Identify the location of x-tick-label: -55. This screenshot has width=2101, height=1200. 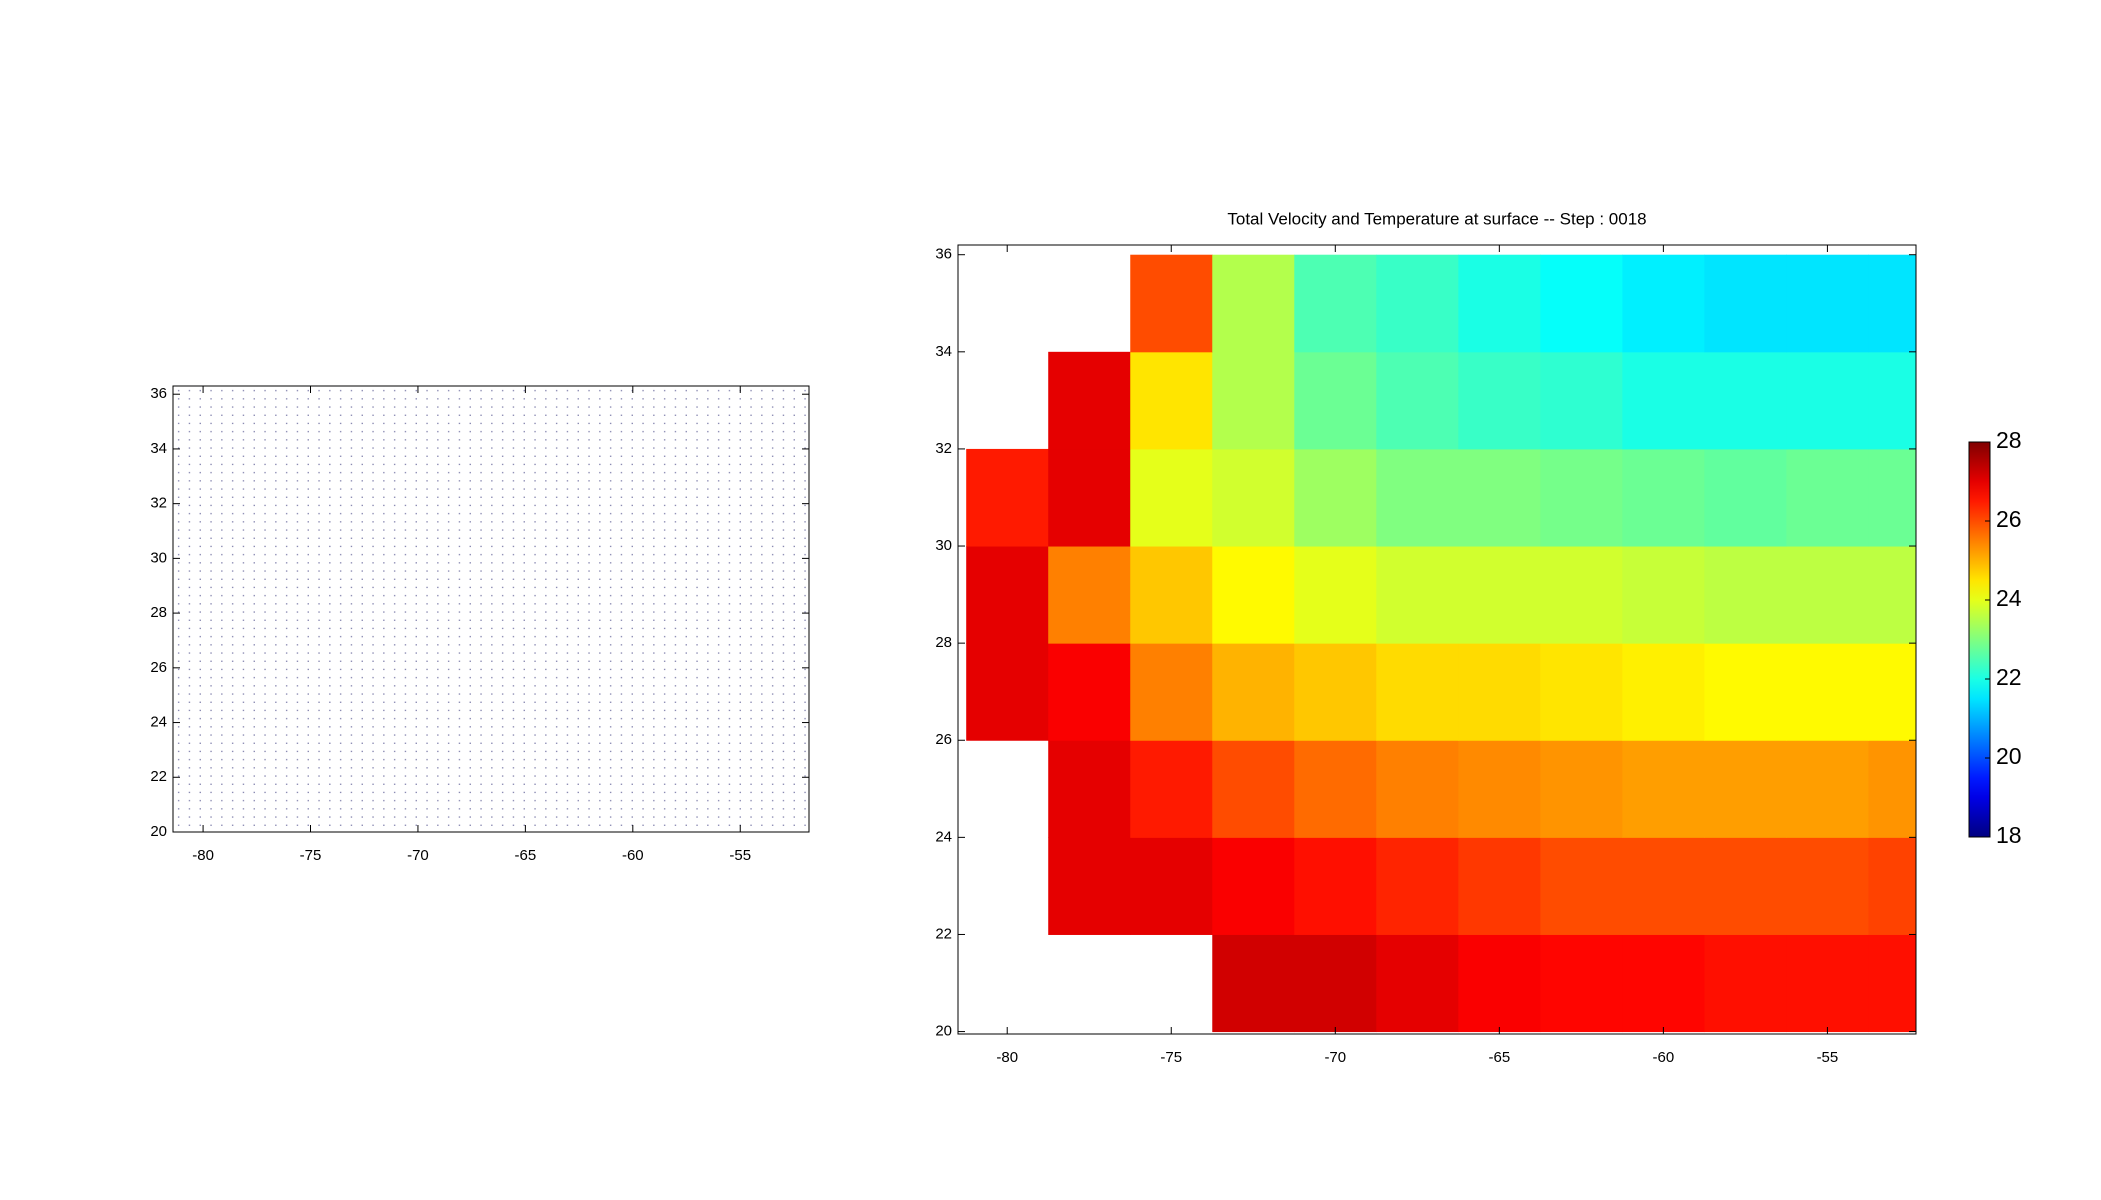
(740, 855).